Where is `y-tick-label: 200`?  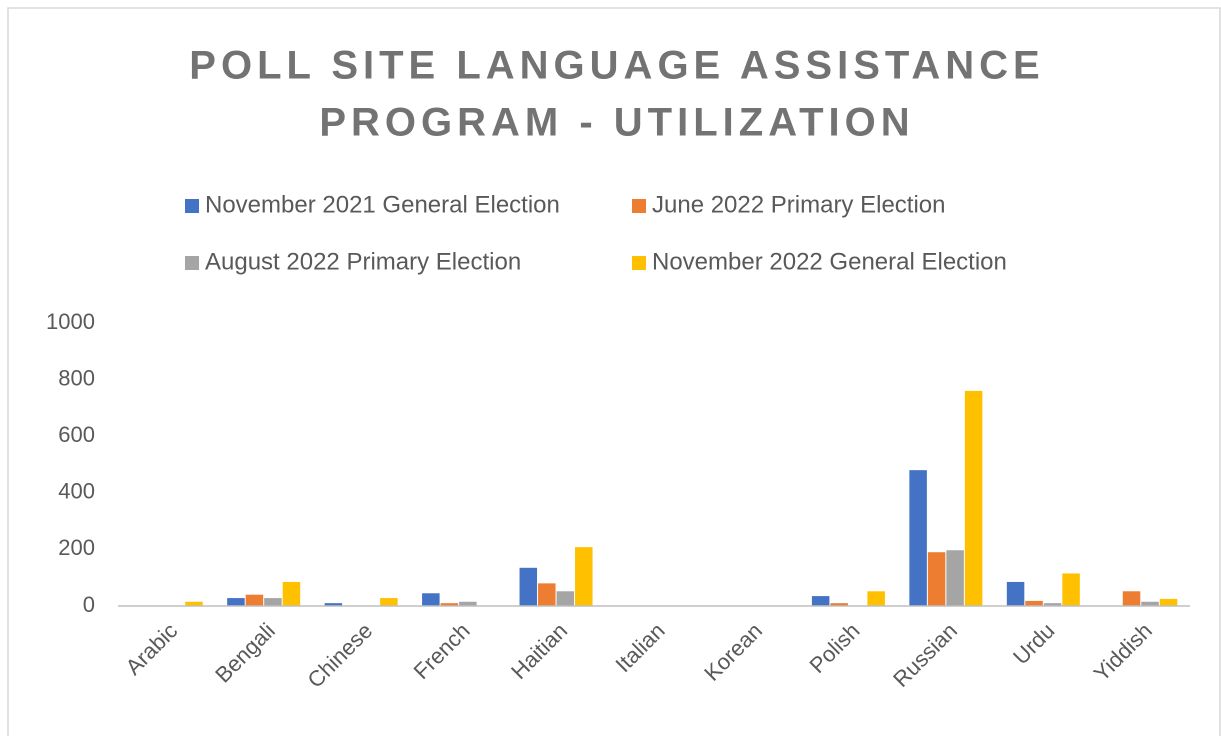
y-tick-label: 200 is located at coordinates (76, 547).